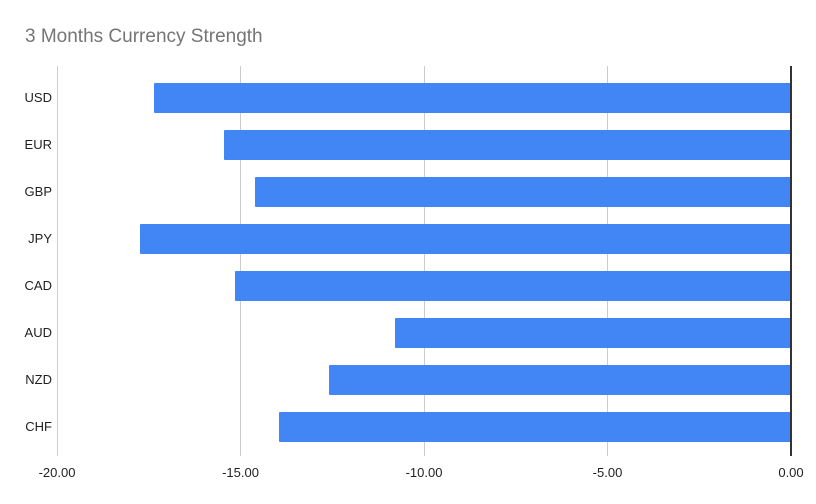 The height and width of the screenshot is (504, 816). Describe the element at coordinates (144, 36) in the screenshot. I see `chart-title: 3 Months Currency Strength` at that location.